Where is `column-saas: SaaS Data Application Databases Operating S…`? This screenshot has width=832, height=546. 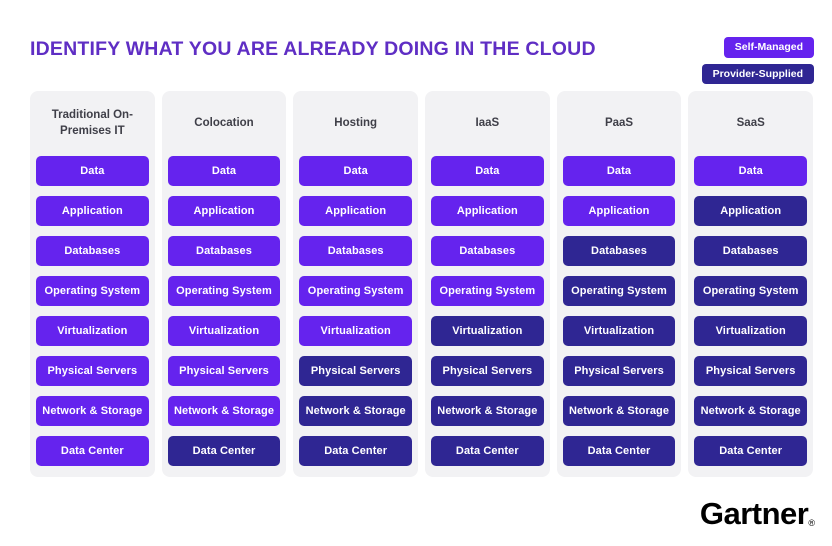
column-saas: SaaS Data Application Databases Operating S… is located at coordinates (751, 284).